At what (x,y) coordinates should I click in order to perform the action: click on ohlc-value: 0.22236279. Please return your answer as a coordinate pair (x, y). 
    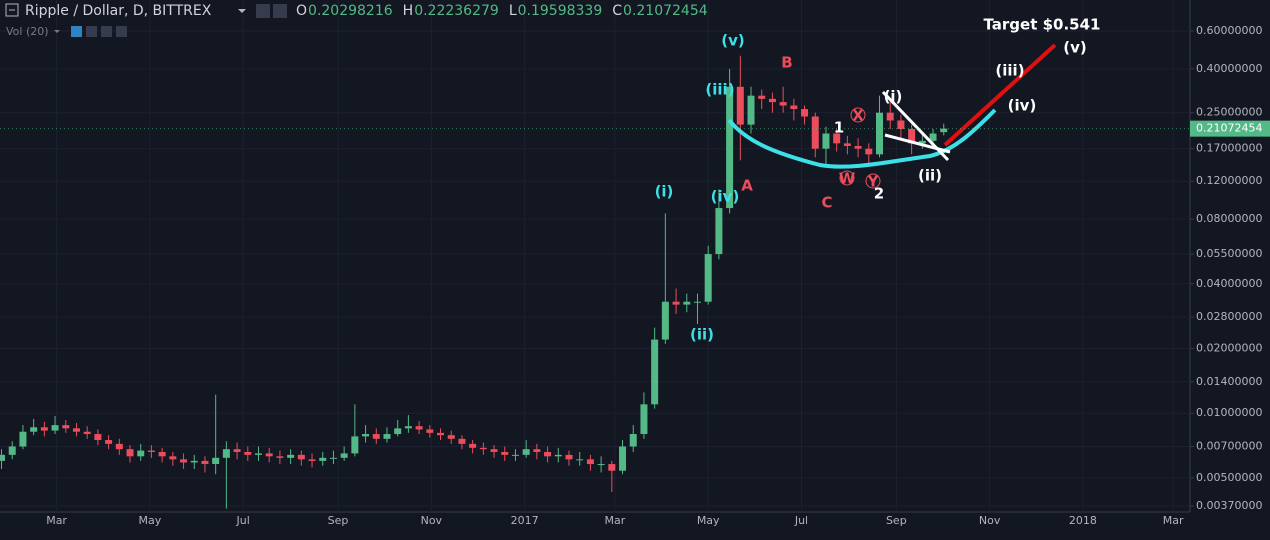
    Looking at the image, I should click on (456, 11).